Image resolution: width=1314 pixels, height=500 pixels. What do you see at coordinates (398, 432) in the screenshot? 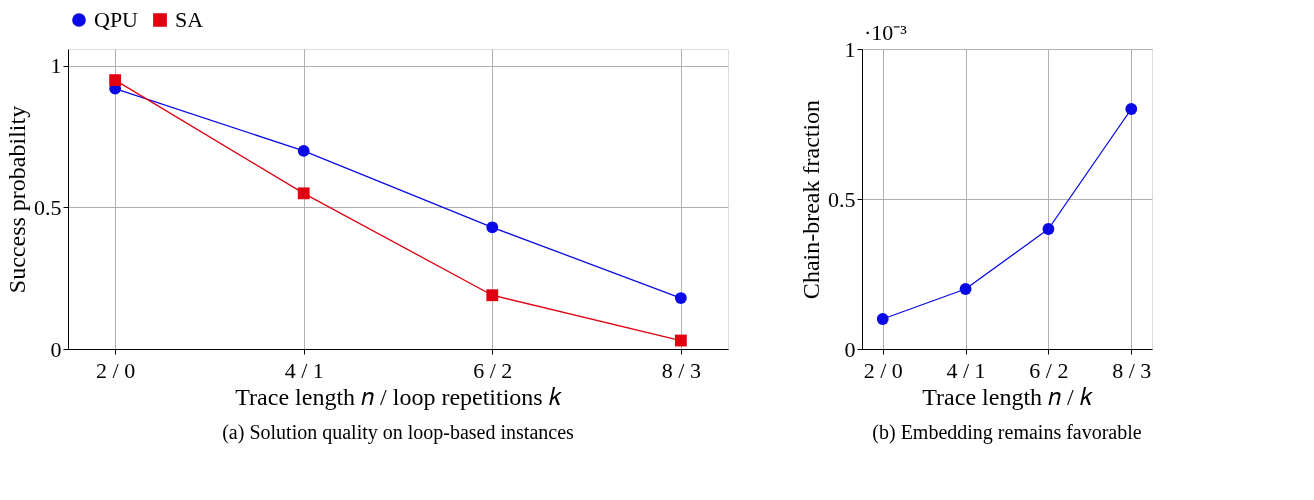
I see `text: (a) Solution quality on loop-based instances` at bounding box center [398, 432].